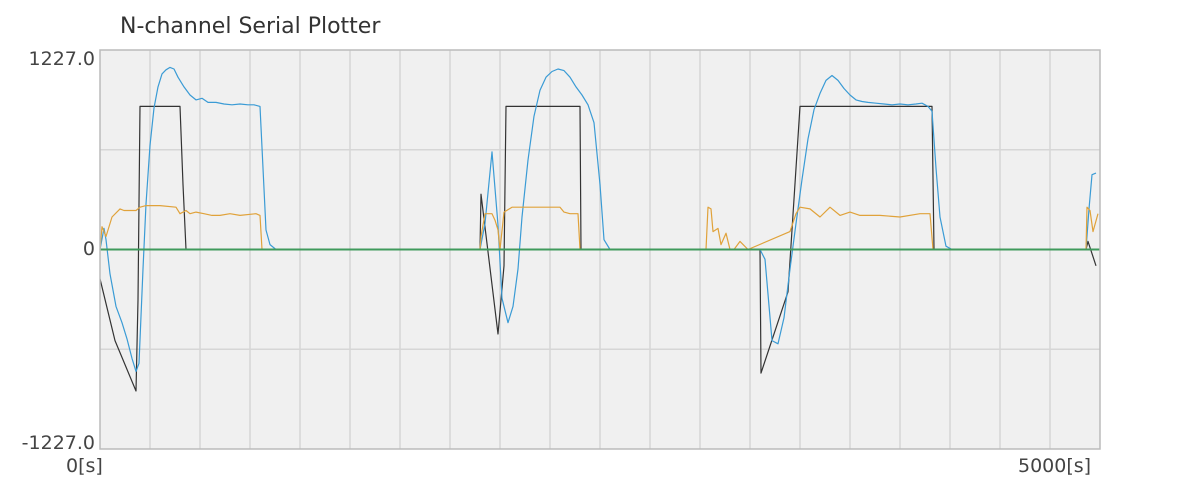 The image size is (1200, 500). I want to click on y-zero-label: 0, so click(88, 249).